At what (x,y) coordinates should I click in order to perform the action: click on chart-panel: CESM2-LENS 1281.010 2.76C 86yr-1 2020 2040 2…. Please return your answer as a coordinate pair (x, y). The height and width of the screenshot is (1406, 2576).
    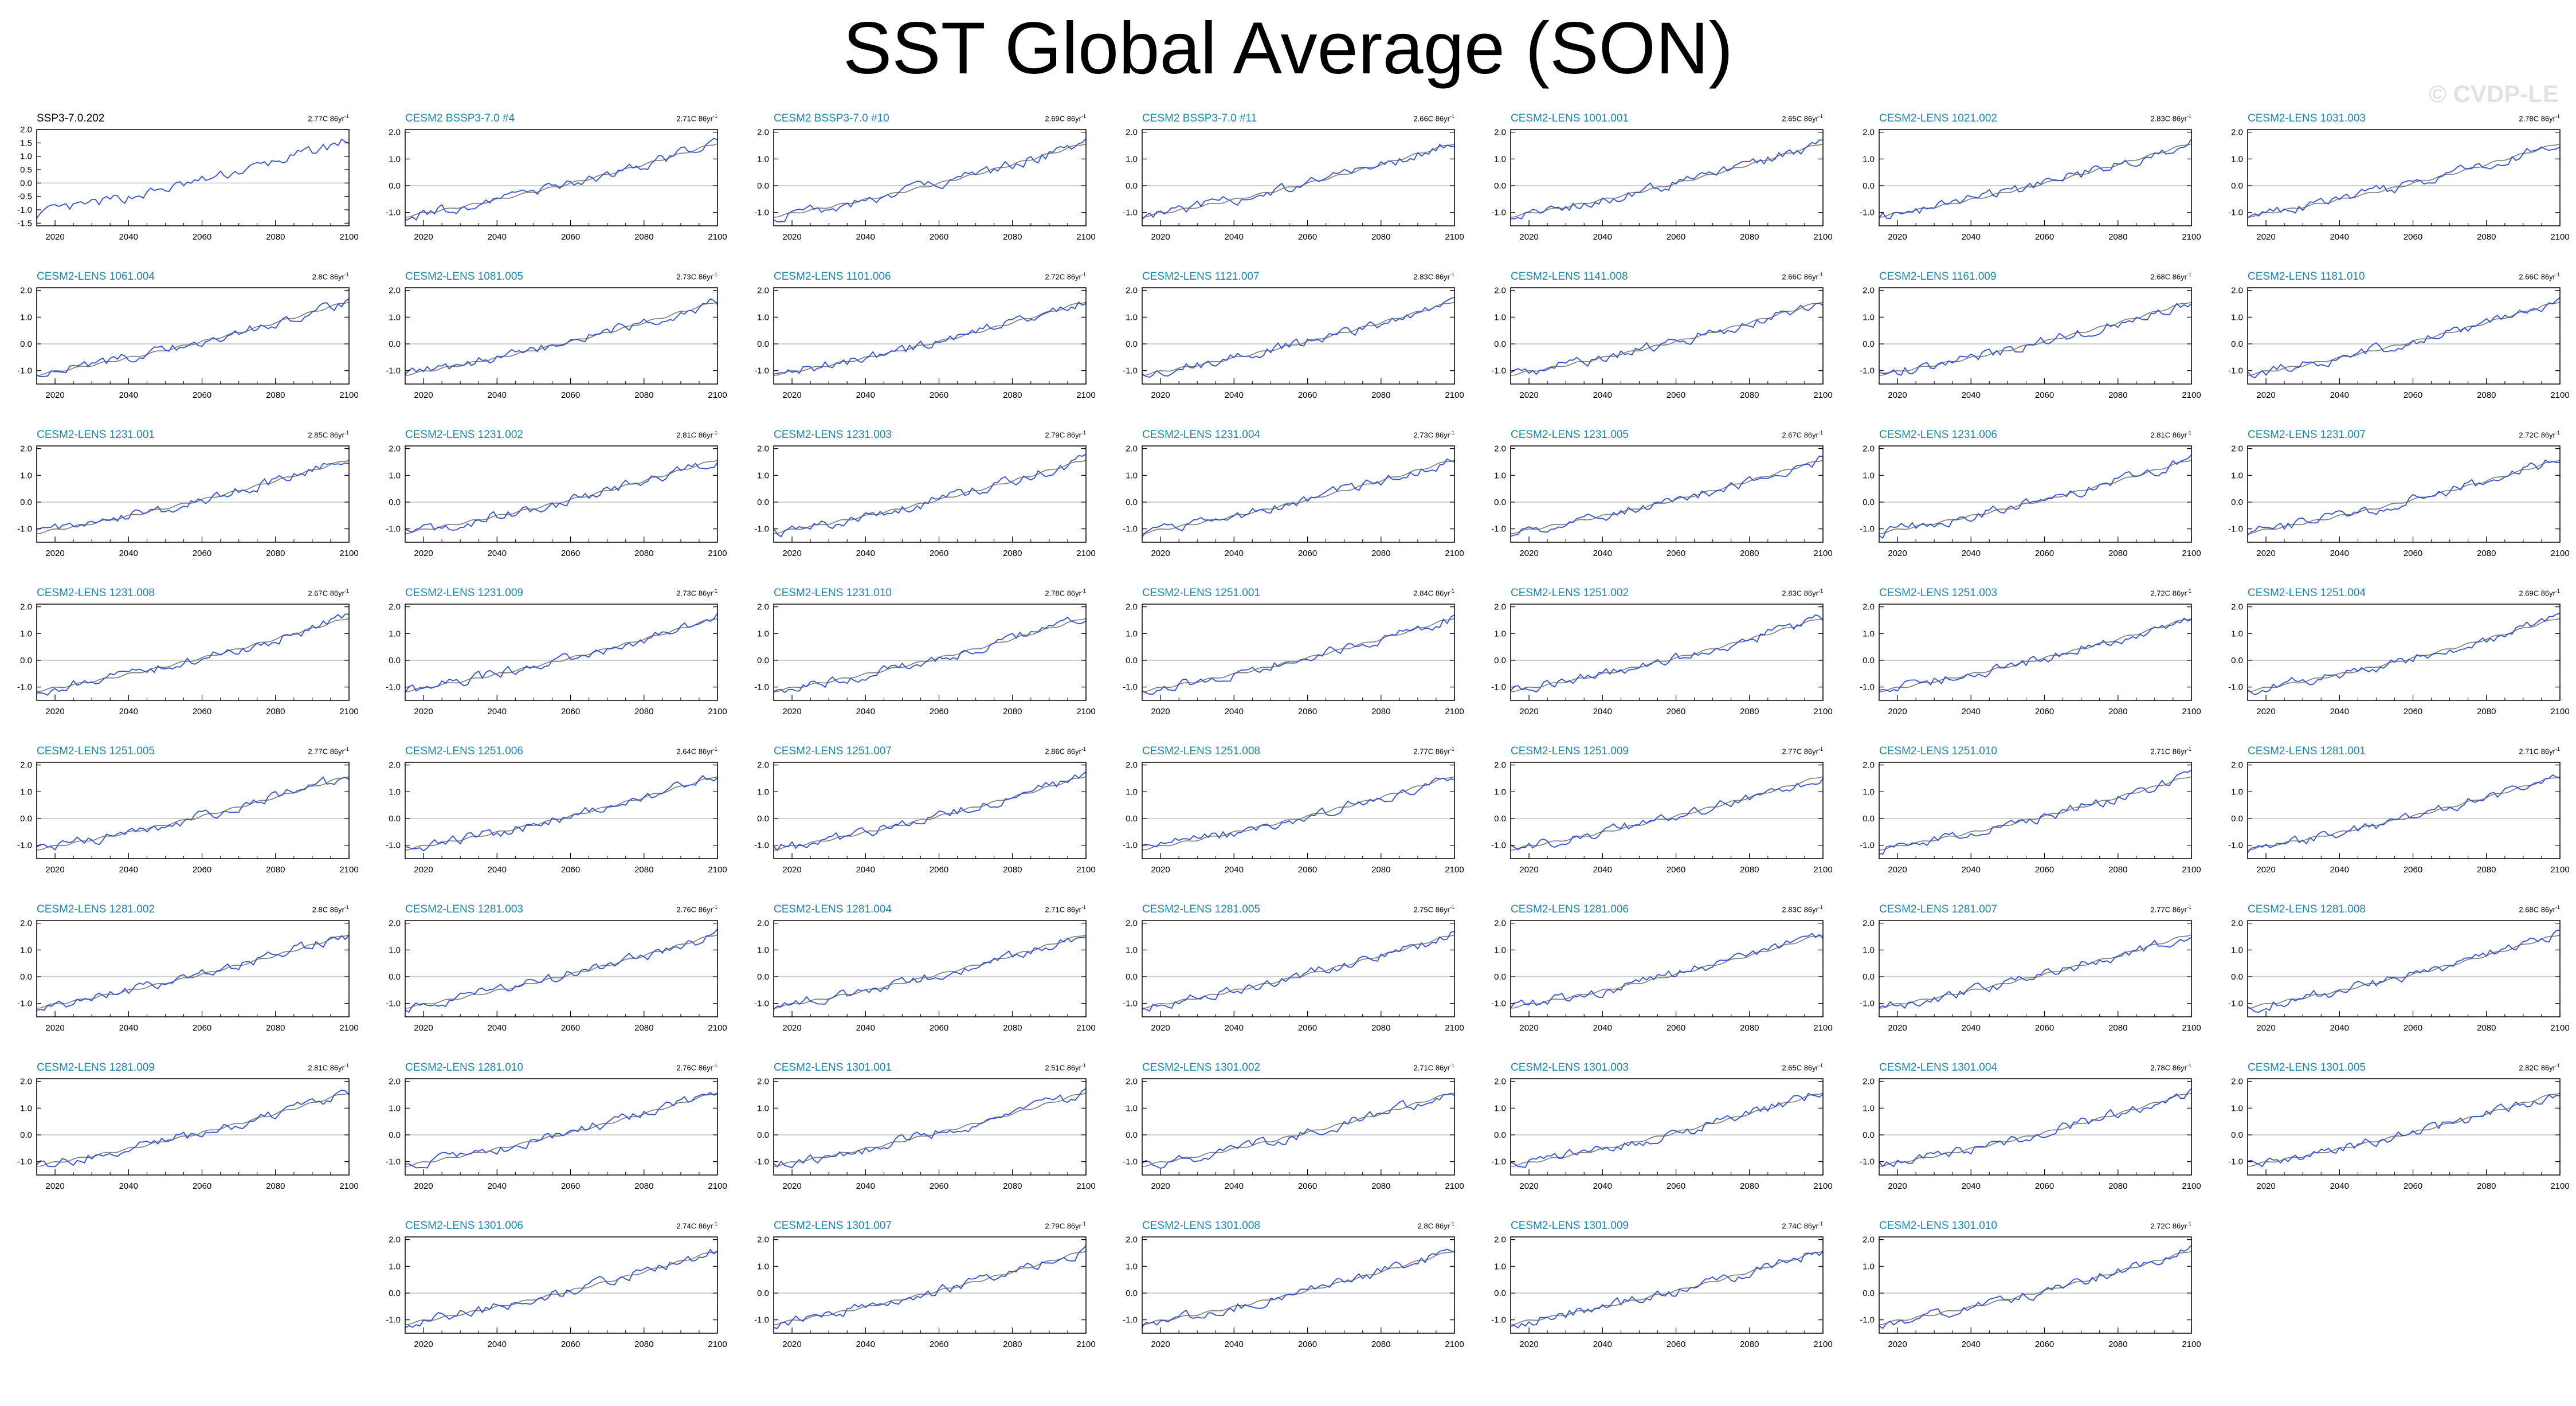
    Looking at the image, I should click on (549, 1130).